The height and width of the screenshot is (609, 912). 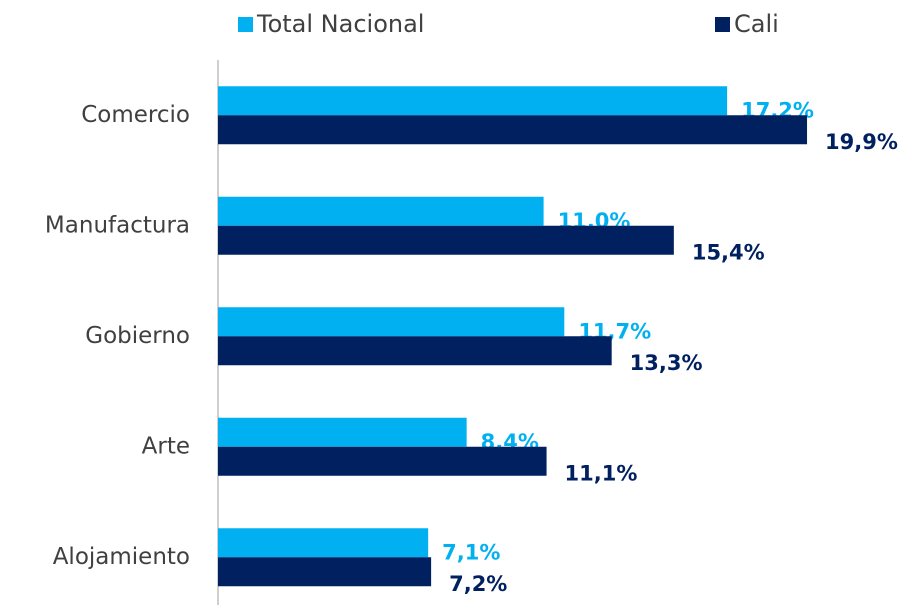 I want to click on legend-label: Total Nacional, so click(x=340, y=24).